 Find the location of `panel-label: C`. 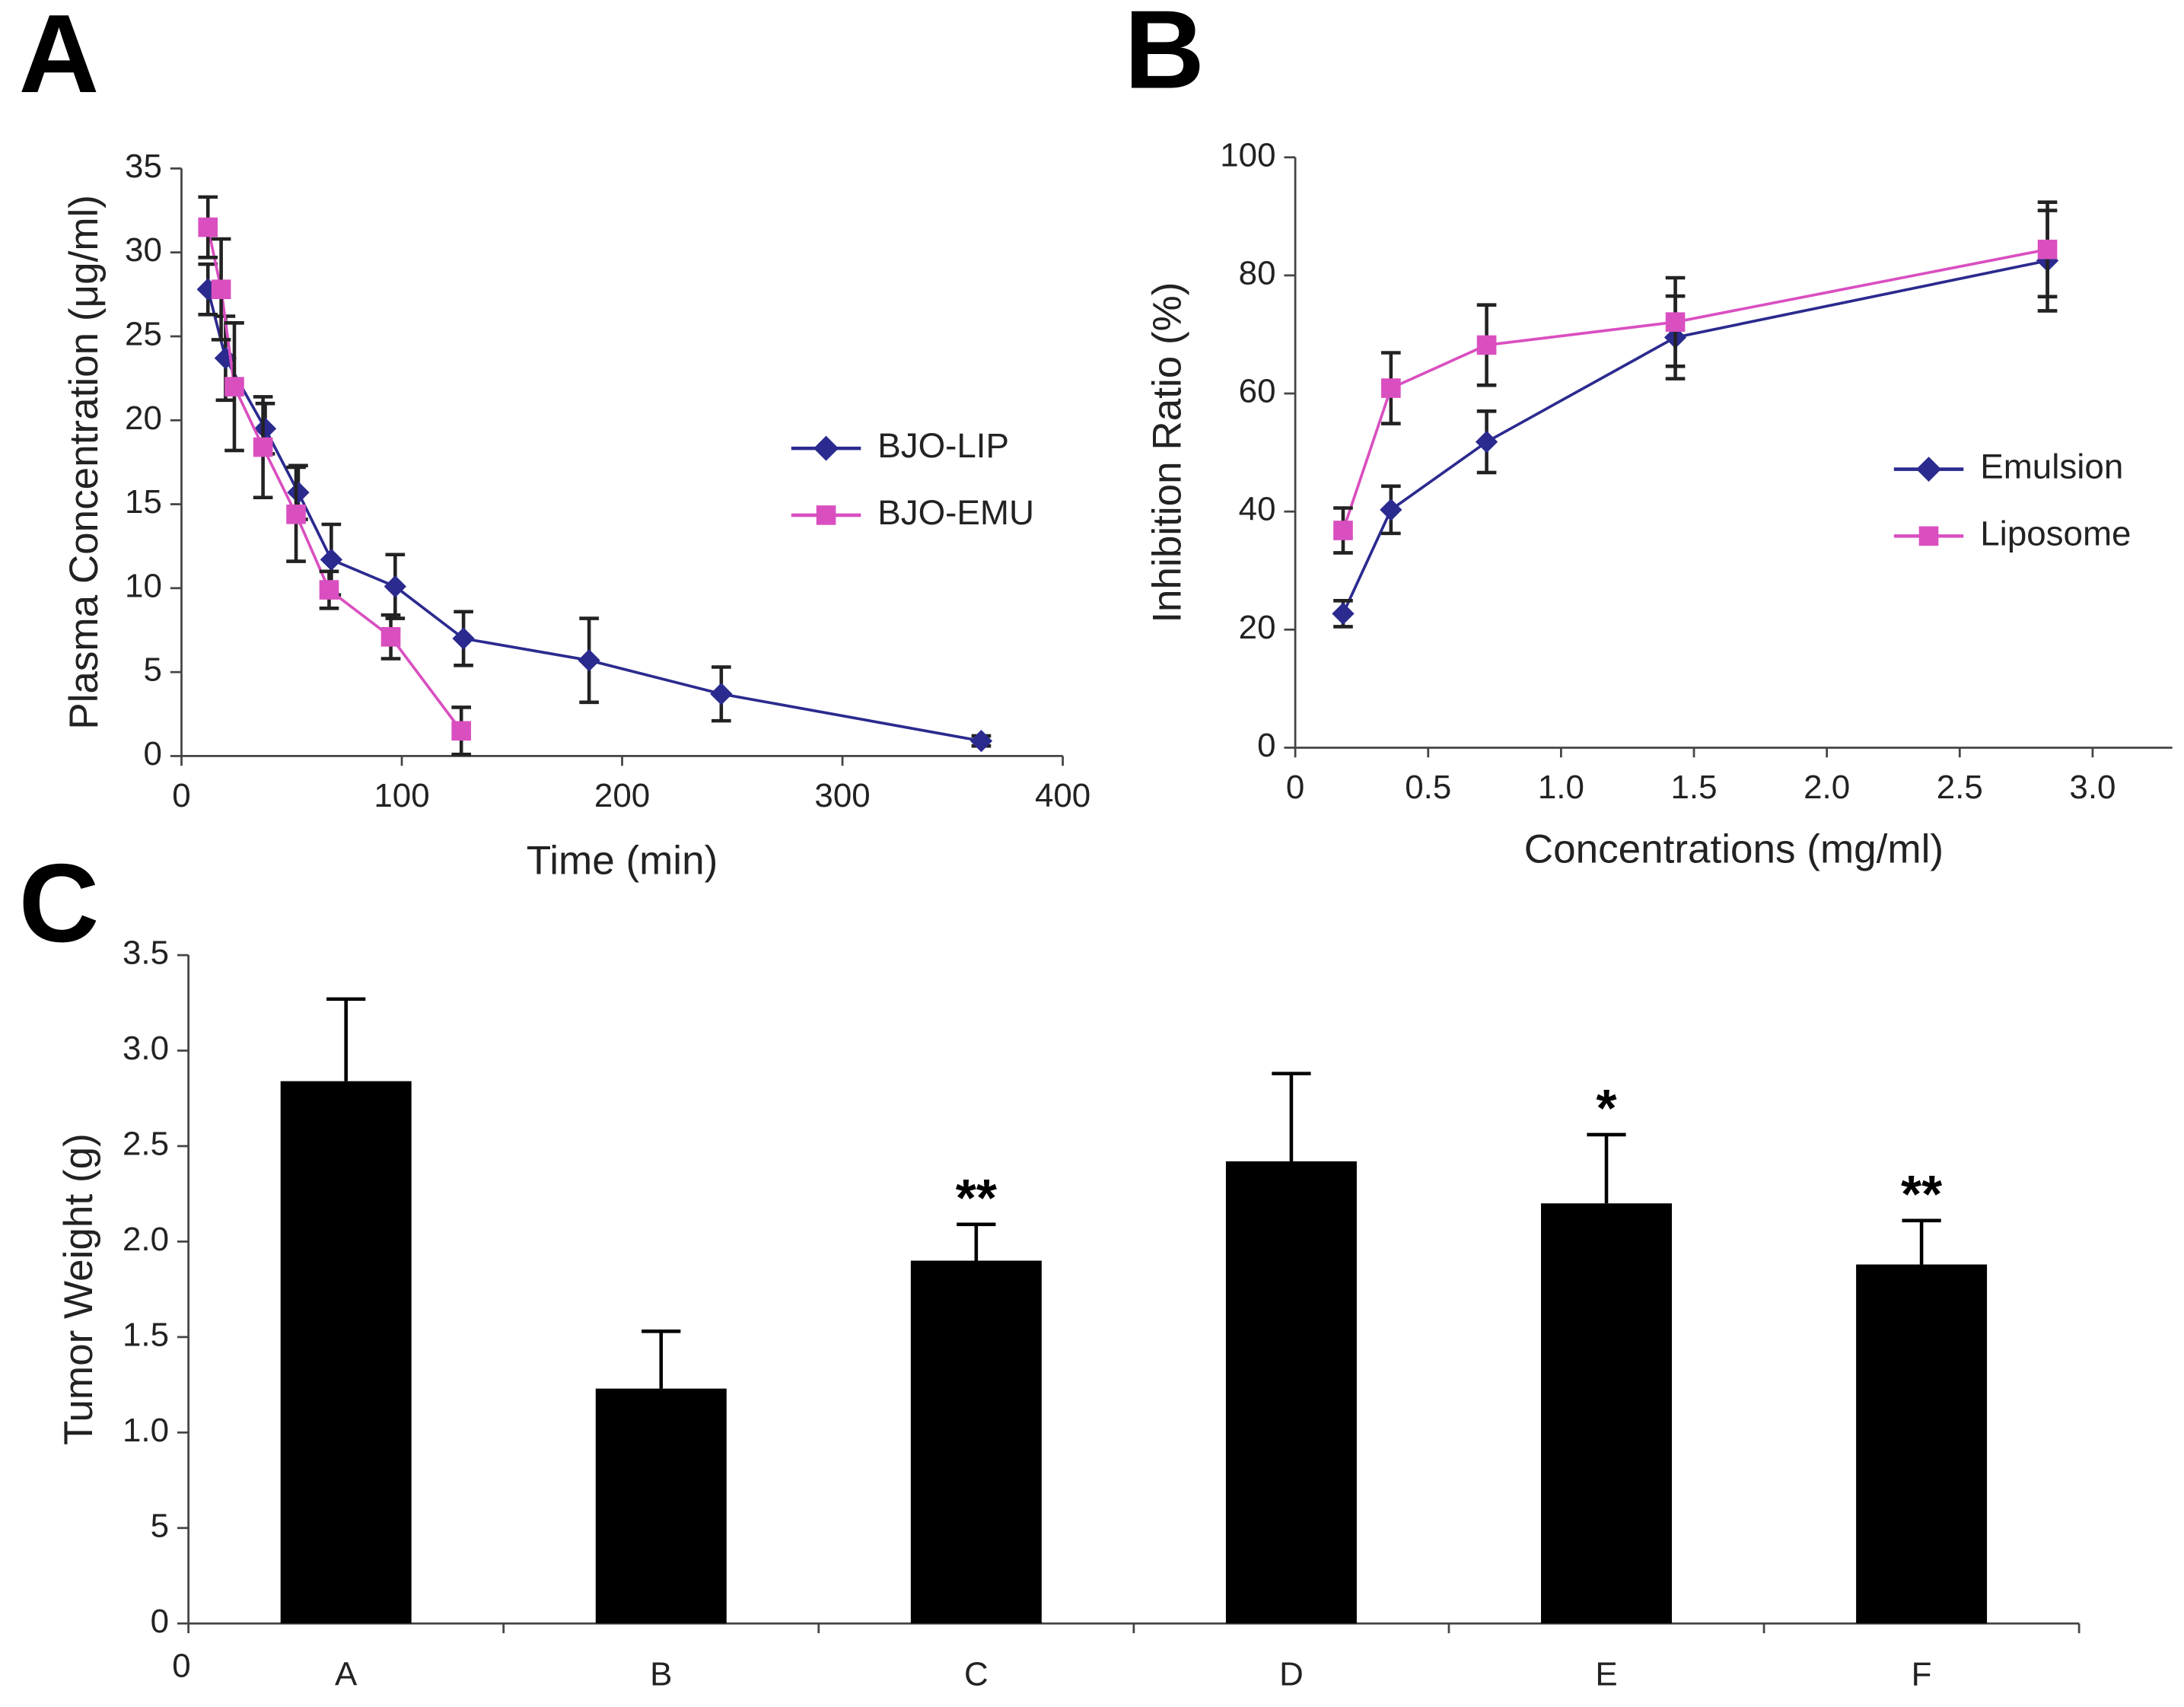

panel-label: C is located at coordinates (60, 904).